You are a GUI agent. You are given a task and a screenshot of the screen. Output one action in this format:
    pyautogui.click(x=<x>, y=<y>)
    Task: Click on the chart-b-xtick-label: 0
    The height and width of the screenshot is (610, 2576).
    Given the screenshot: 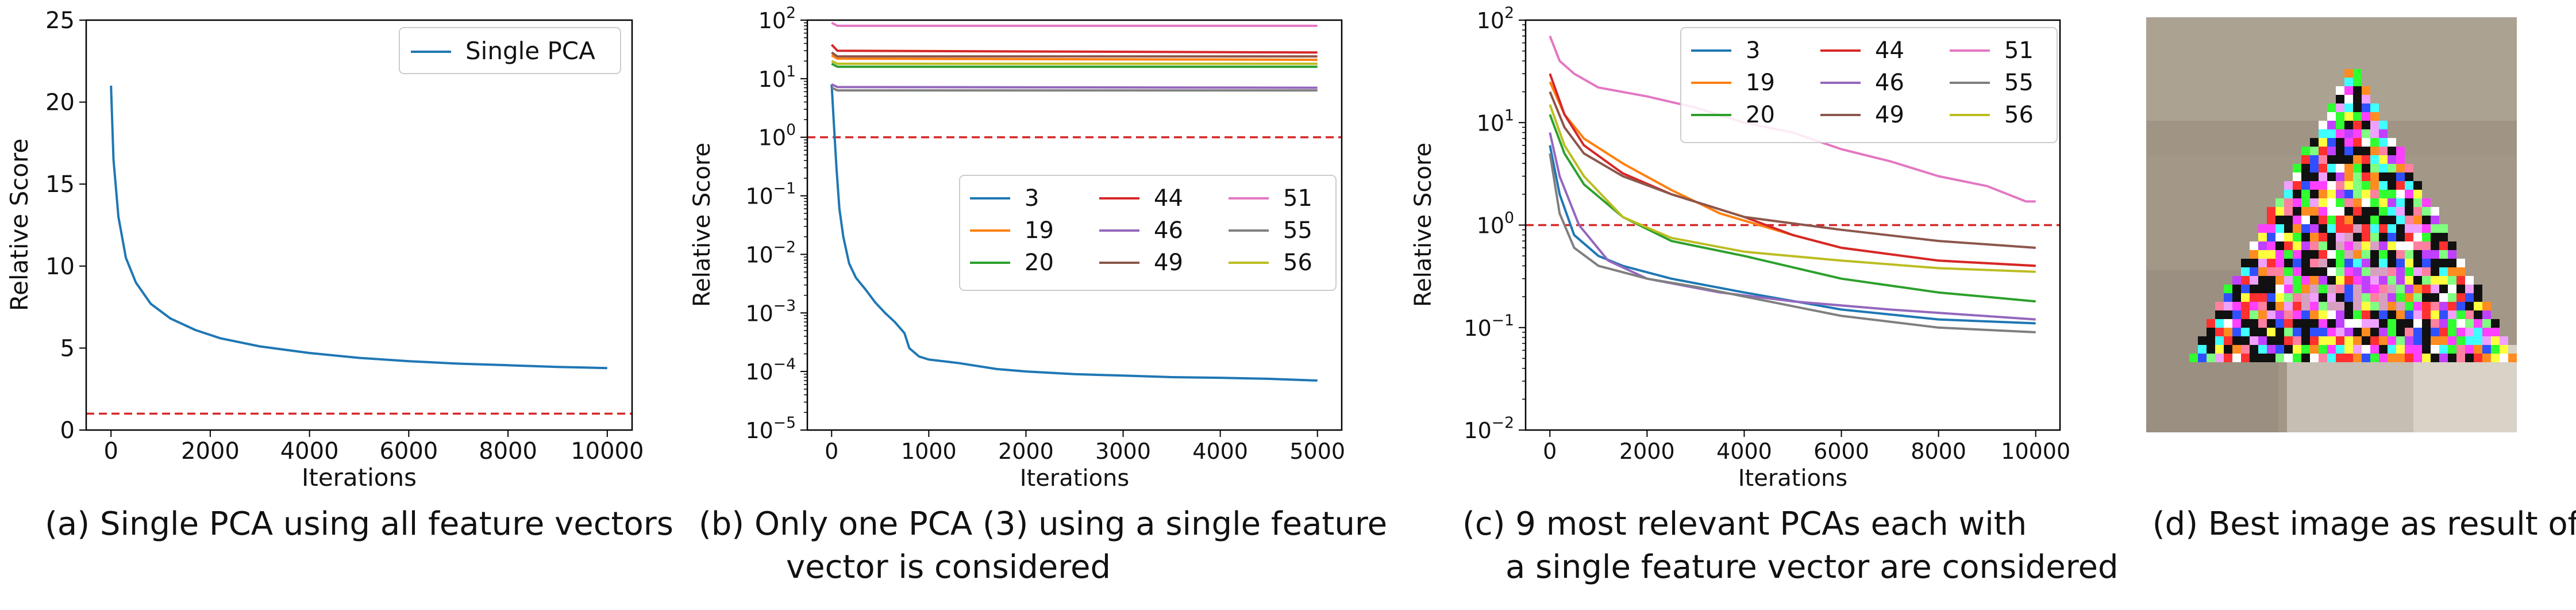 What is the action you would take?
    pyautogui.click(x=831, y=451)
    